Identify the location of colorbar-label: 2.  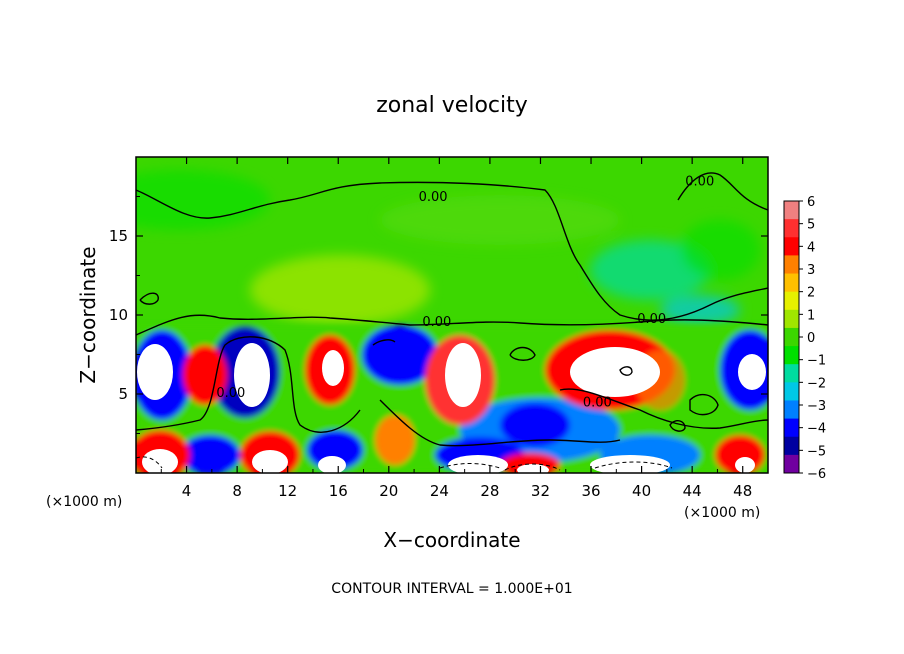
(811, 293).